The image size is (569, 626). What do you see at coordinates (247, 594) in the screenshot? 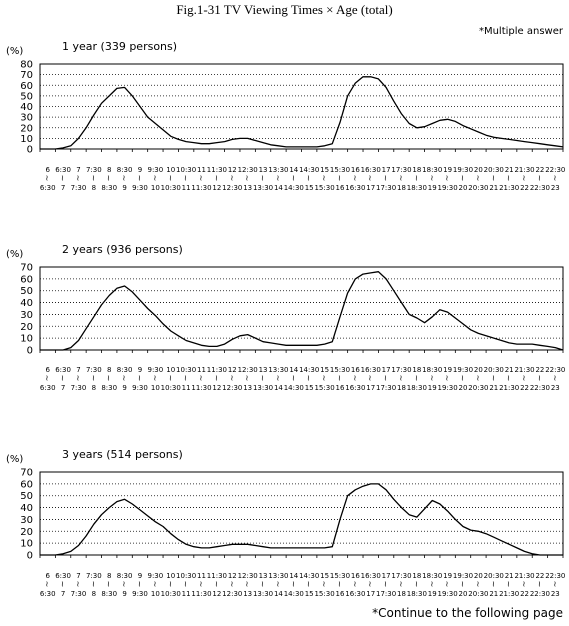
I see `x-range-end: 13` at bounding box center [247, 594].